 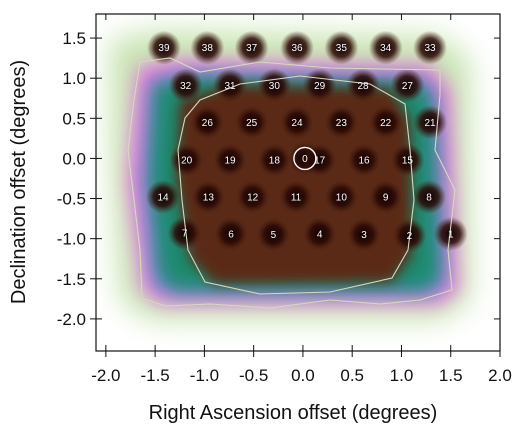 What do you see at coordinates (74, 118) in the screenshot?
I see `y-tick-label: 0.5` at bounding box center [74, 118].